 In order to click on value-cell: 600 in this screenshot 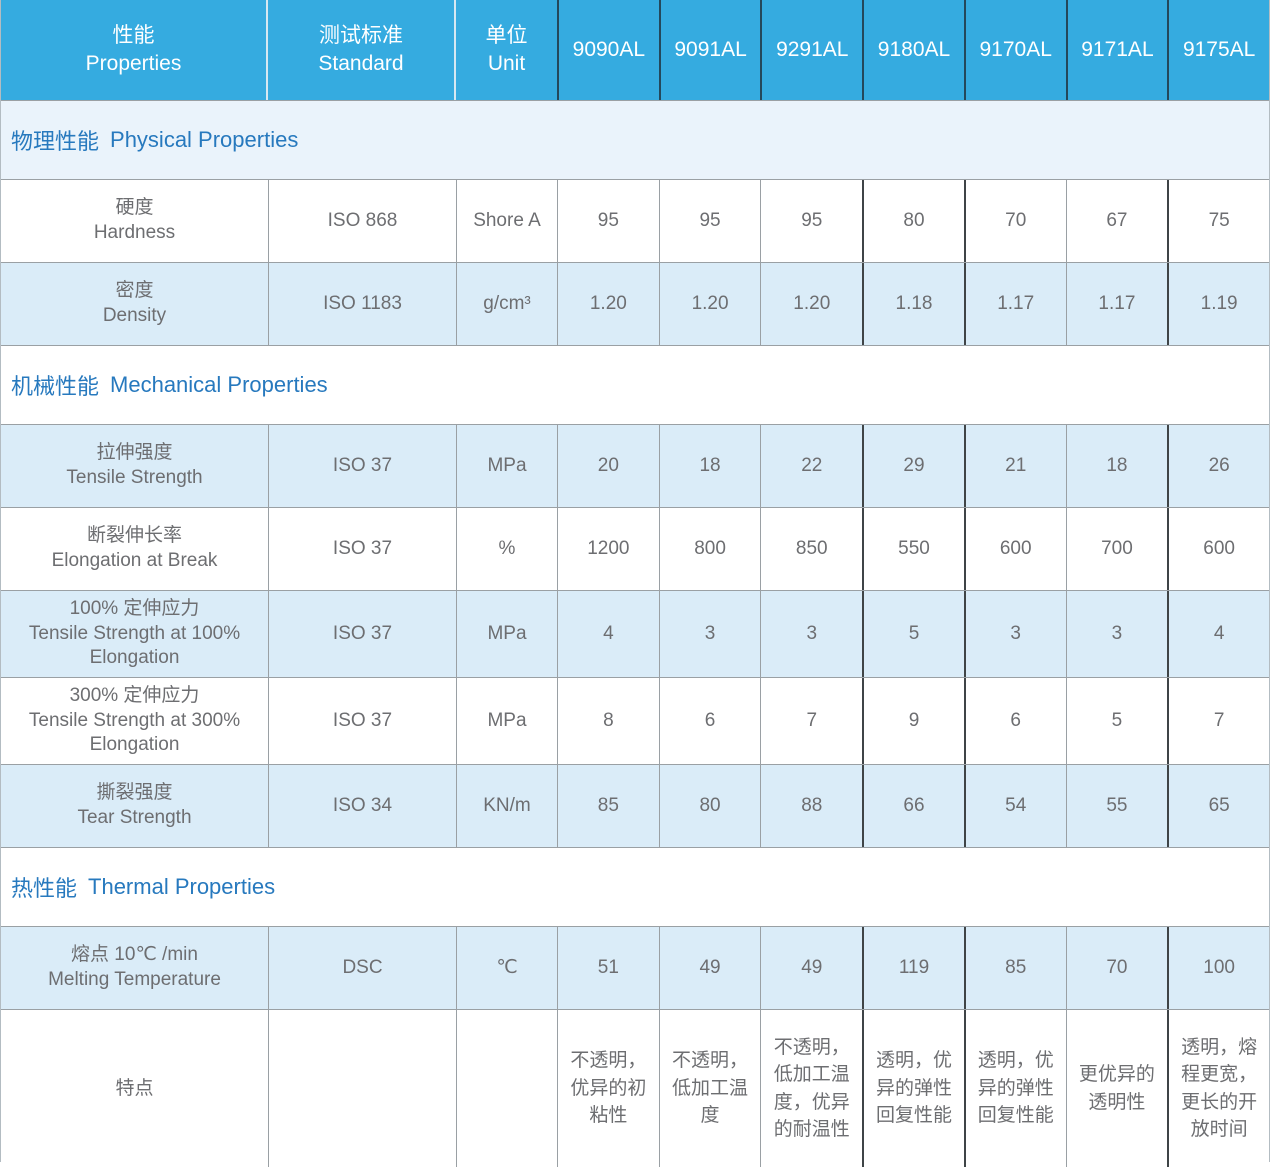, I will do `click(1218, 549)`.